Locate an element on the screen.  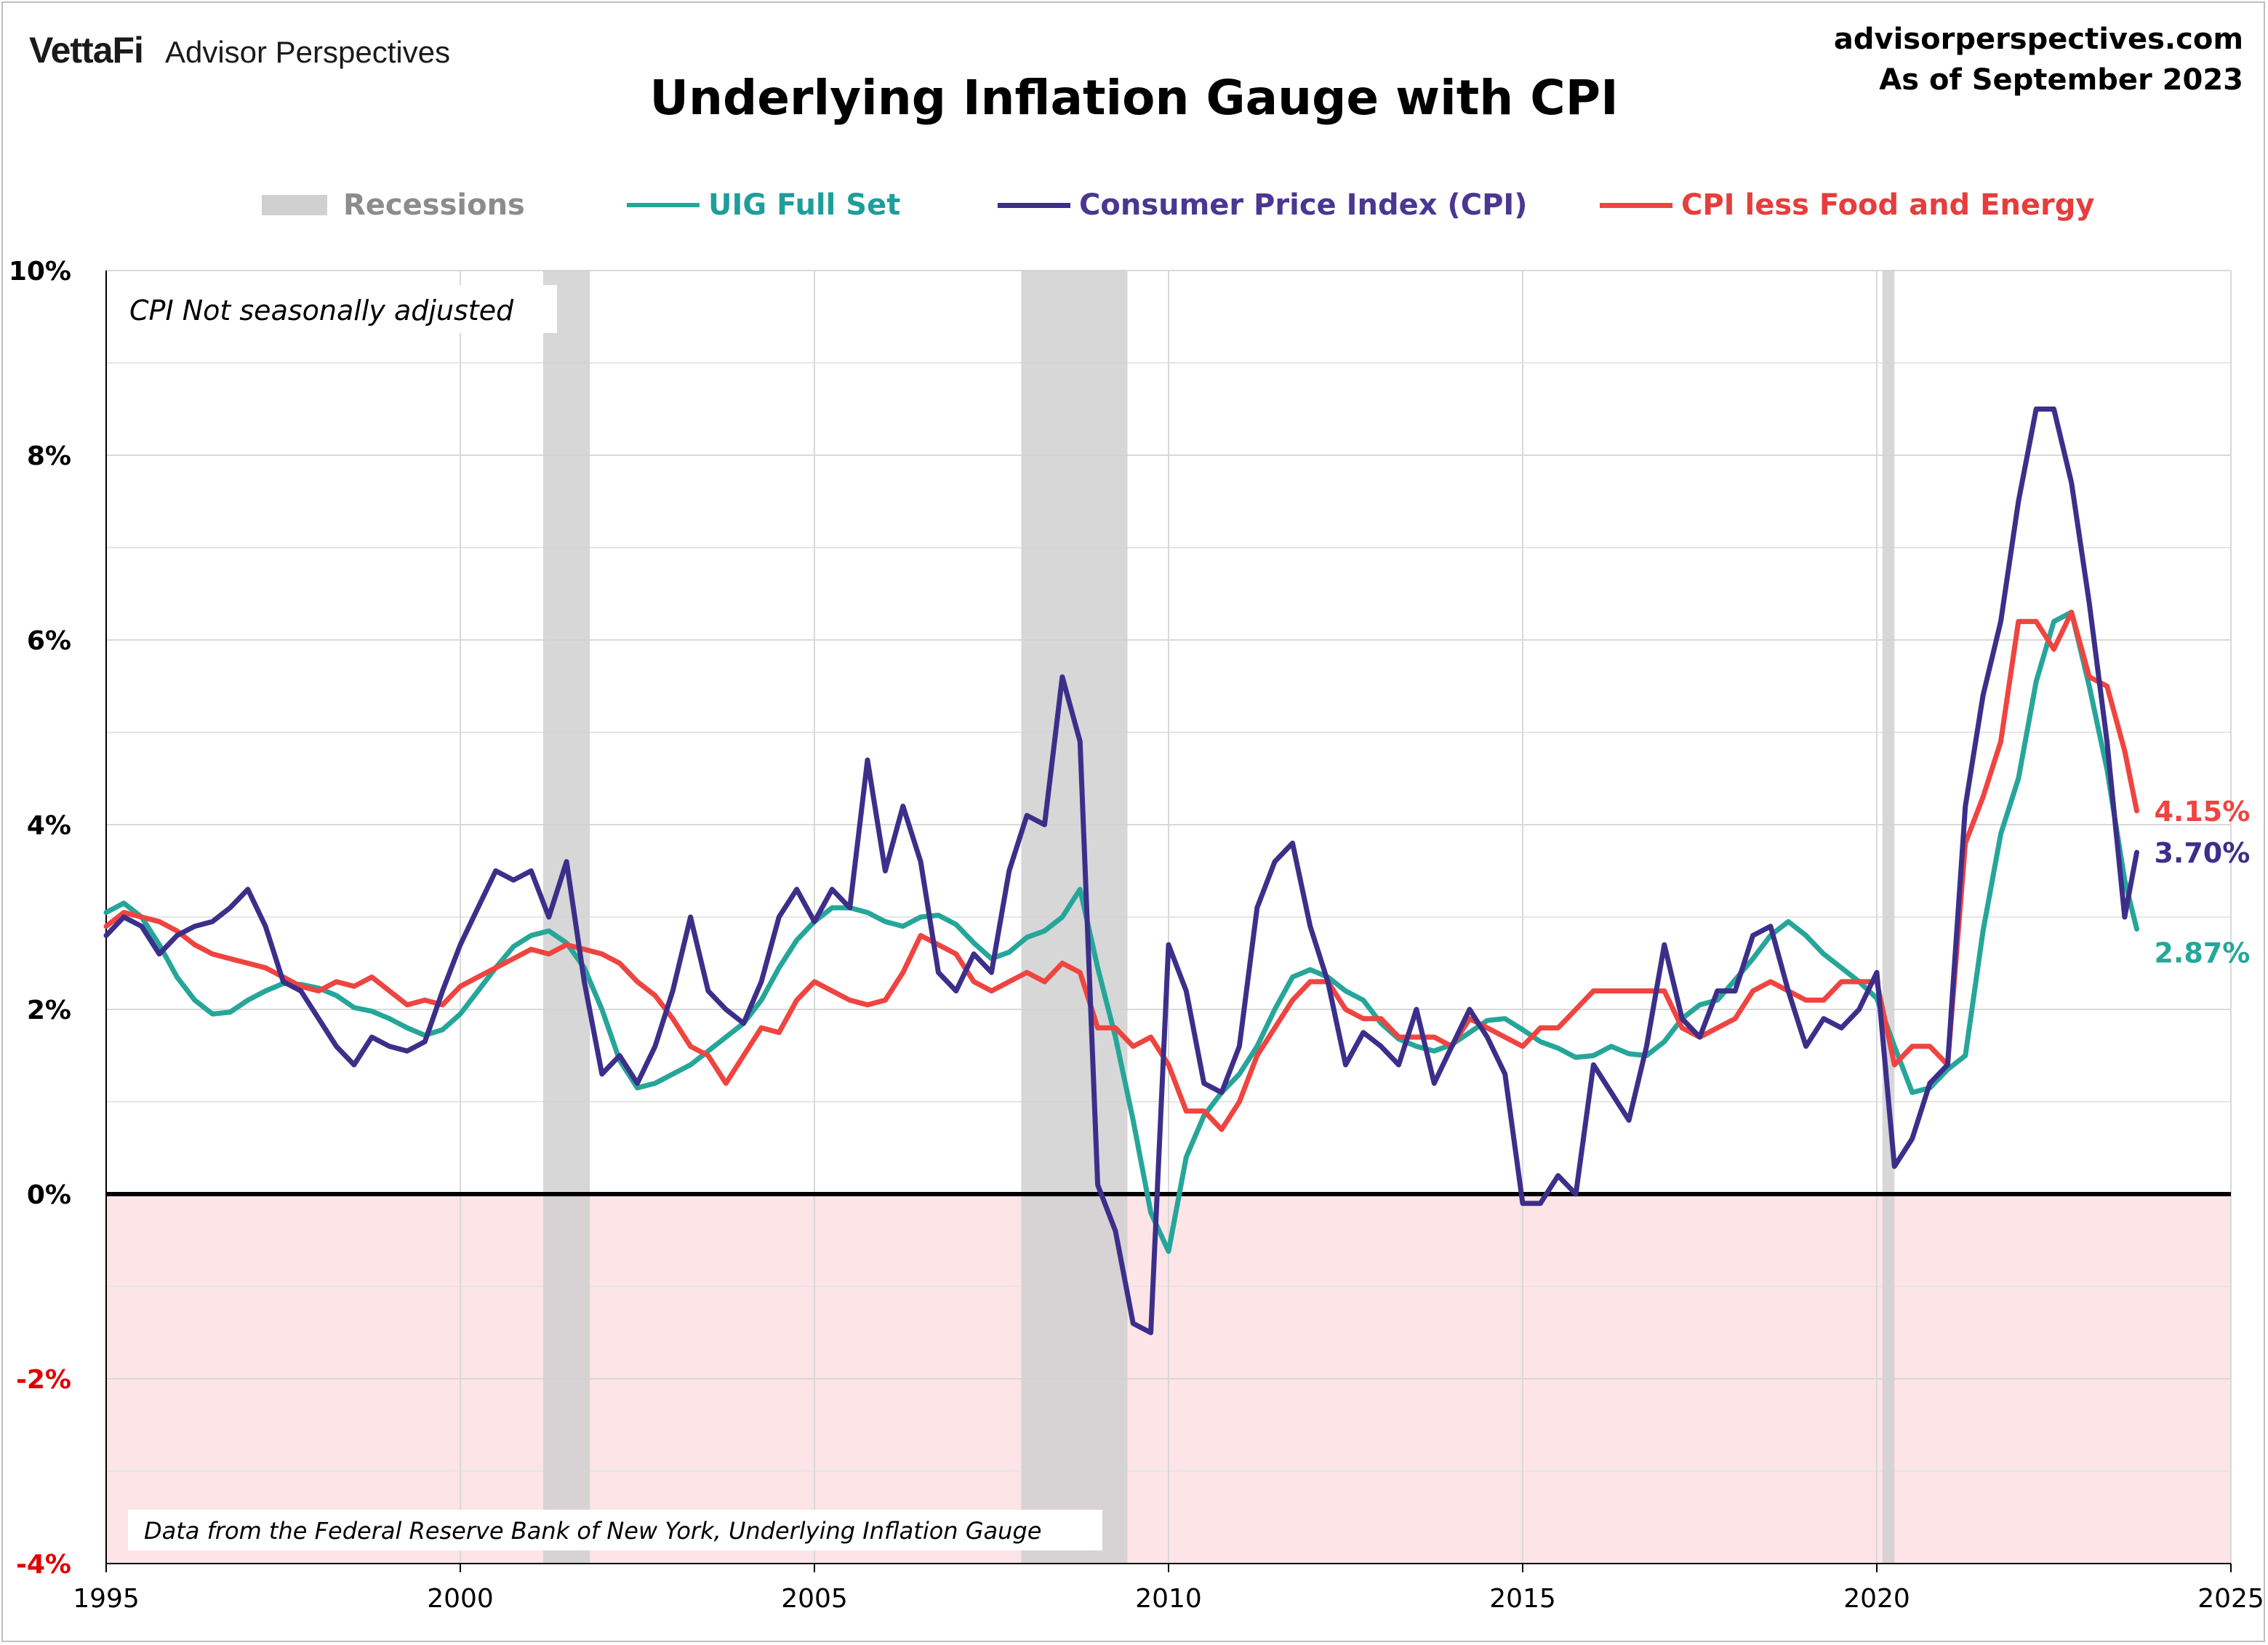
legend-label-core: CPI less Food and Energy is located at coordinates (1888, 205).